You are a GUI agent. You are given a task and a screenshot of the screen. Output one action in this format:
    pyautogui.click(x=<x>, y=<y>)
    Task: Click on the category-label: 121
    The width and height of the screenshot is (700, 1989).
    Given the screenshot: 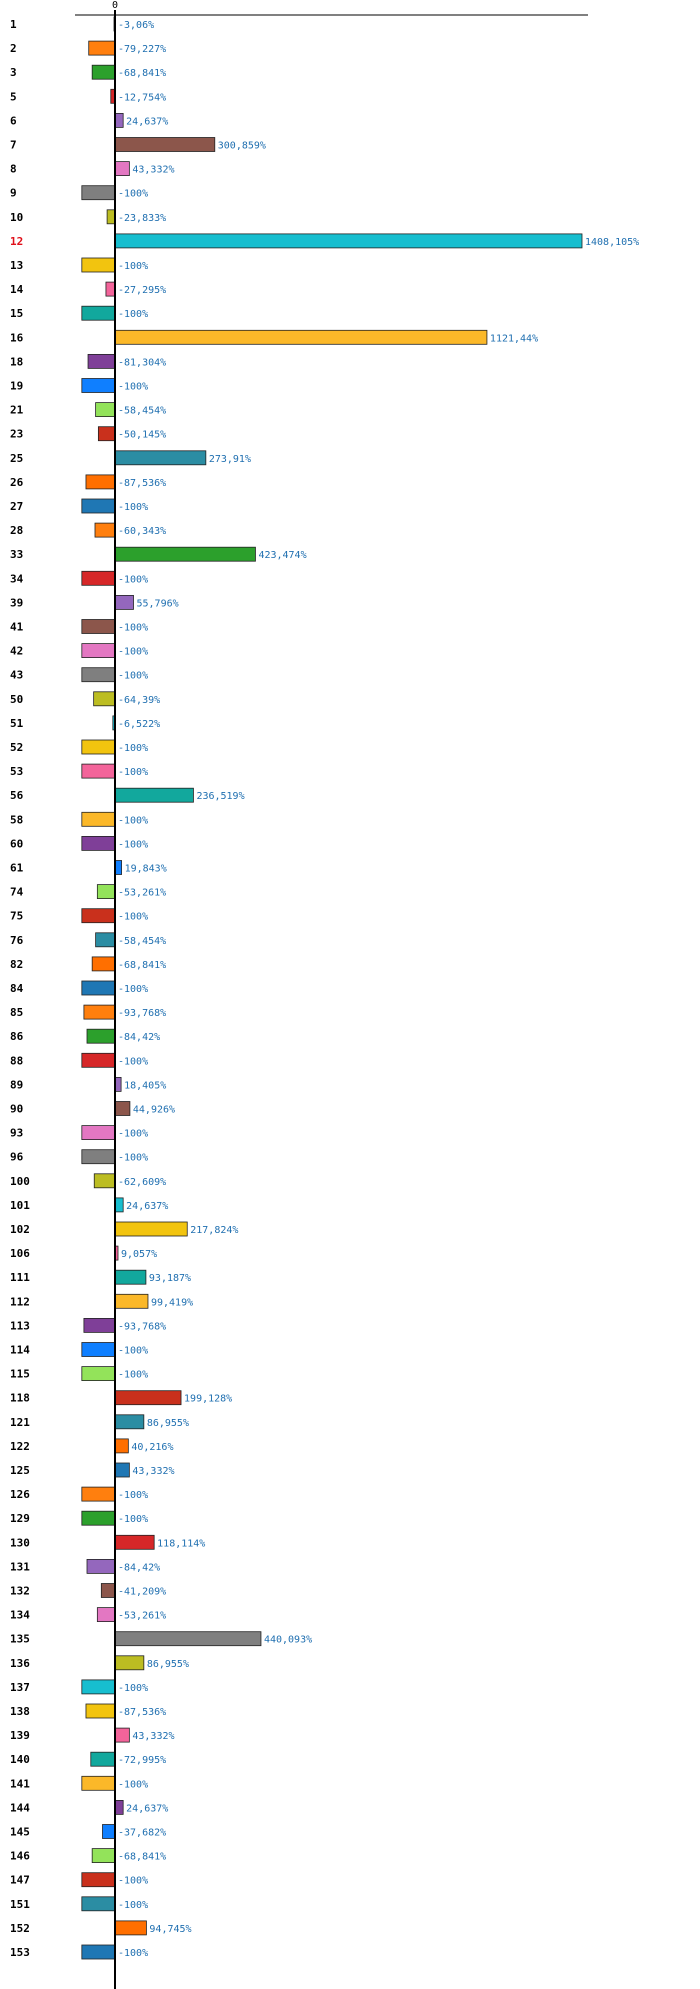 What is the action you would take?
    pyautogui.click(x=20, y=1422)
    